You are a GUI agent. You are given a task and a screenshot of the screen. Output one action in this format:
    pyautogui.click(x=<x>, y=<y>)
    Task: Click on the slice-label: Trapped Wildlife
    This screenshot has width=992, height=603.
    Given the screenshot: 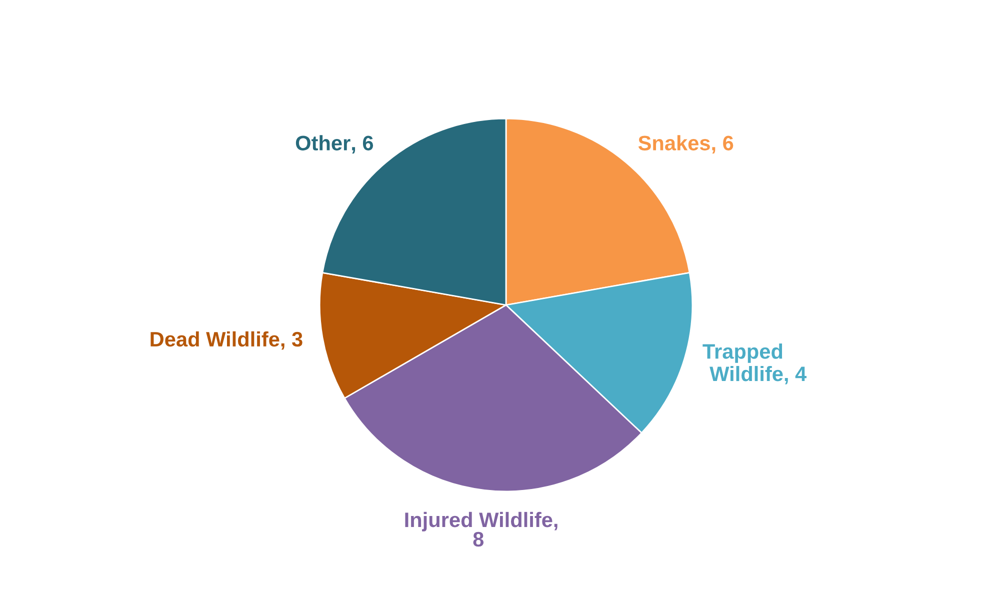 What is the action you would take?
    pyautogui.click(x=742, y=363)
    